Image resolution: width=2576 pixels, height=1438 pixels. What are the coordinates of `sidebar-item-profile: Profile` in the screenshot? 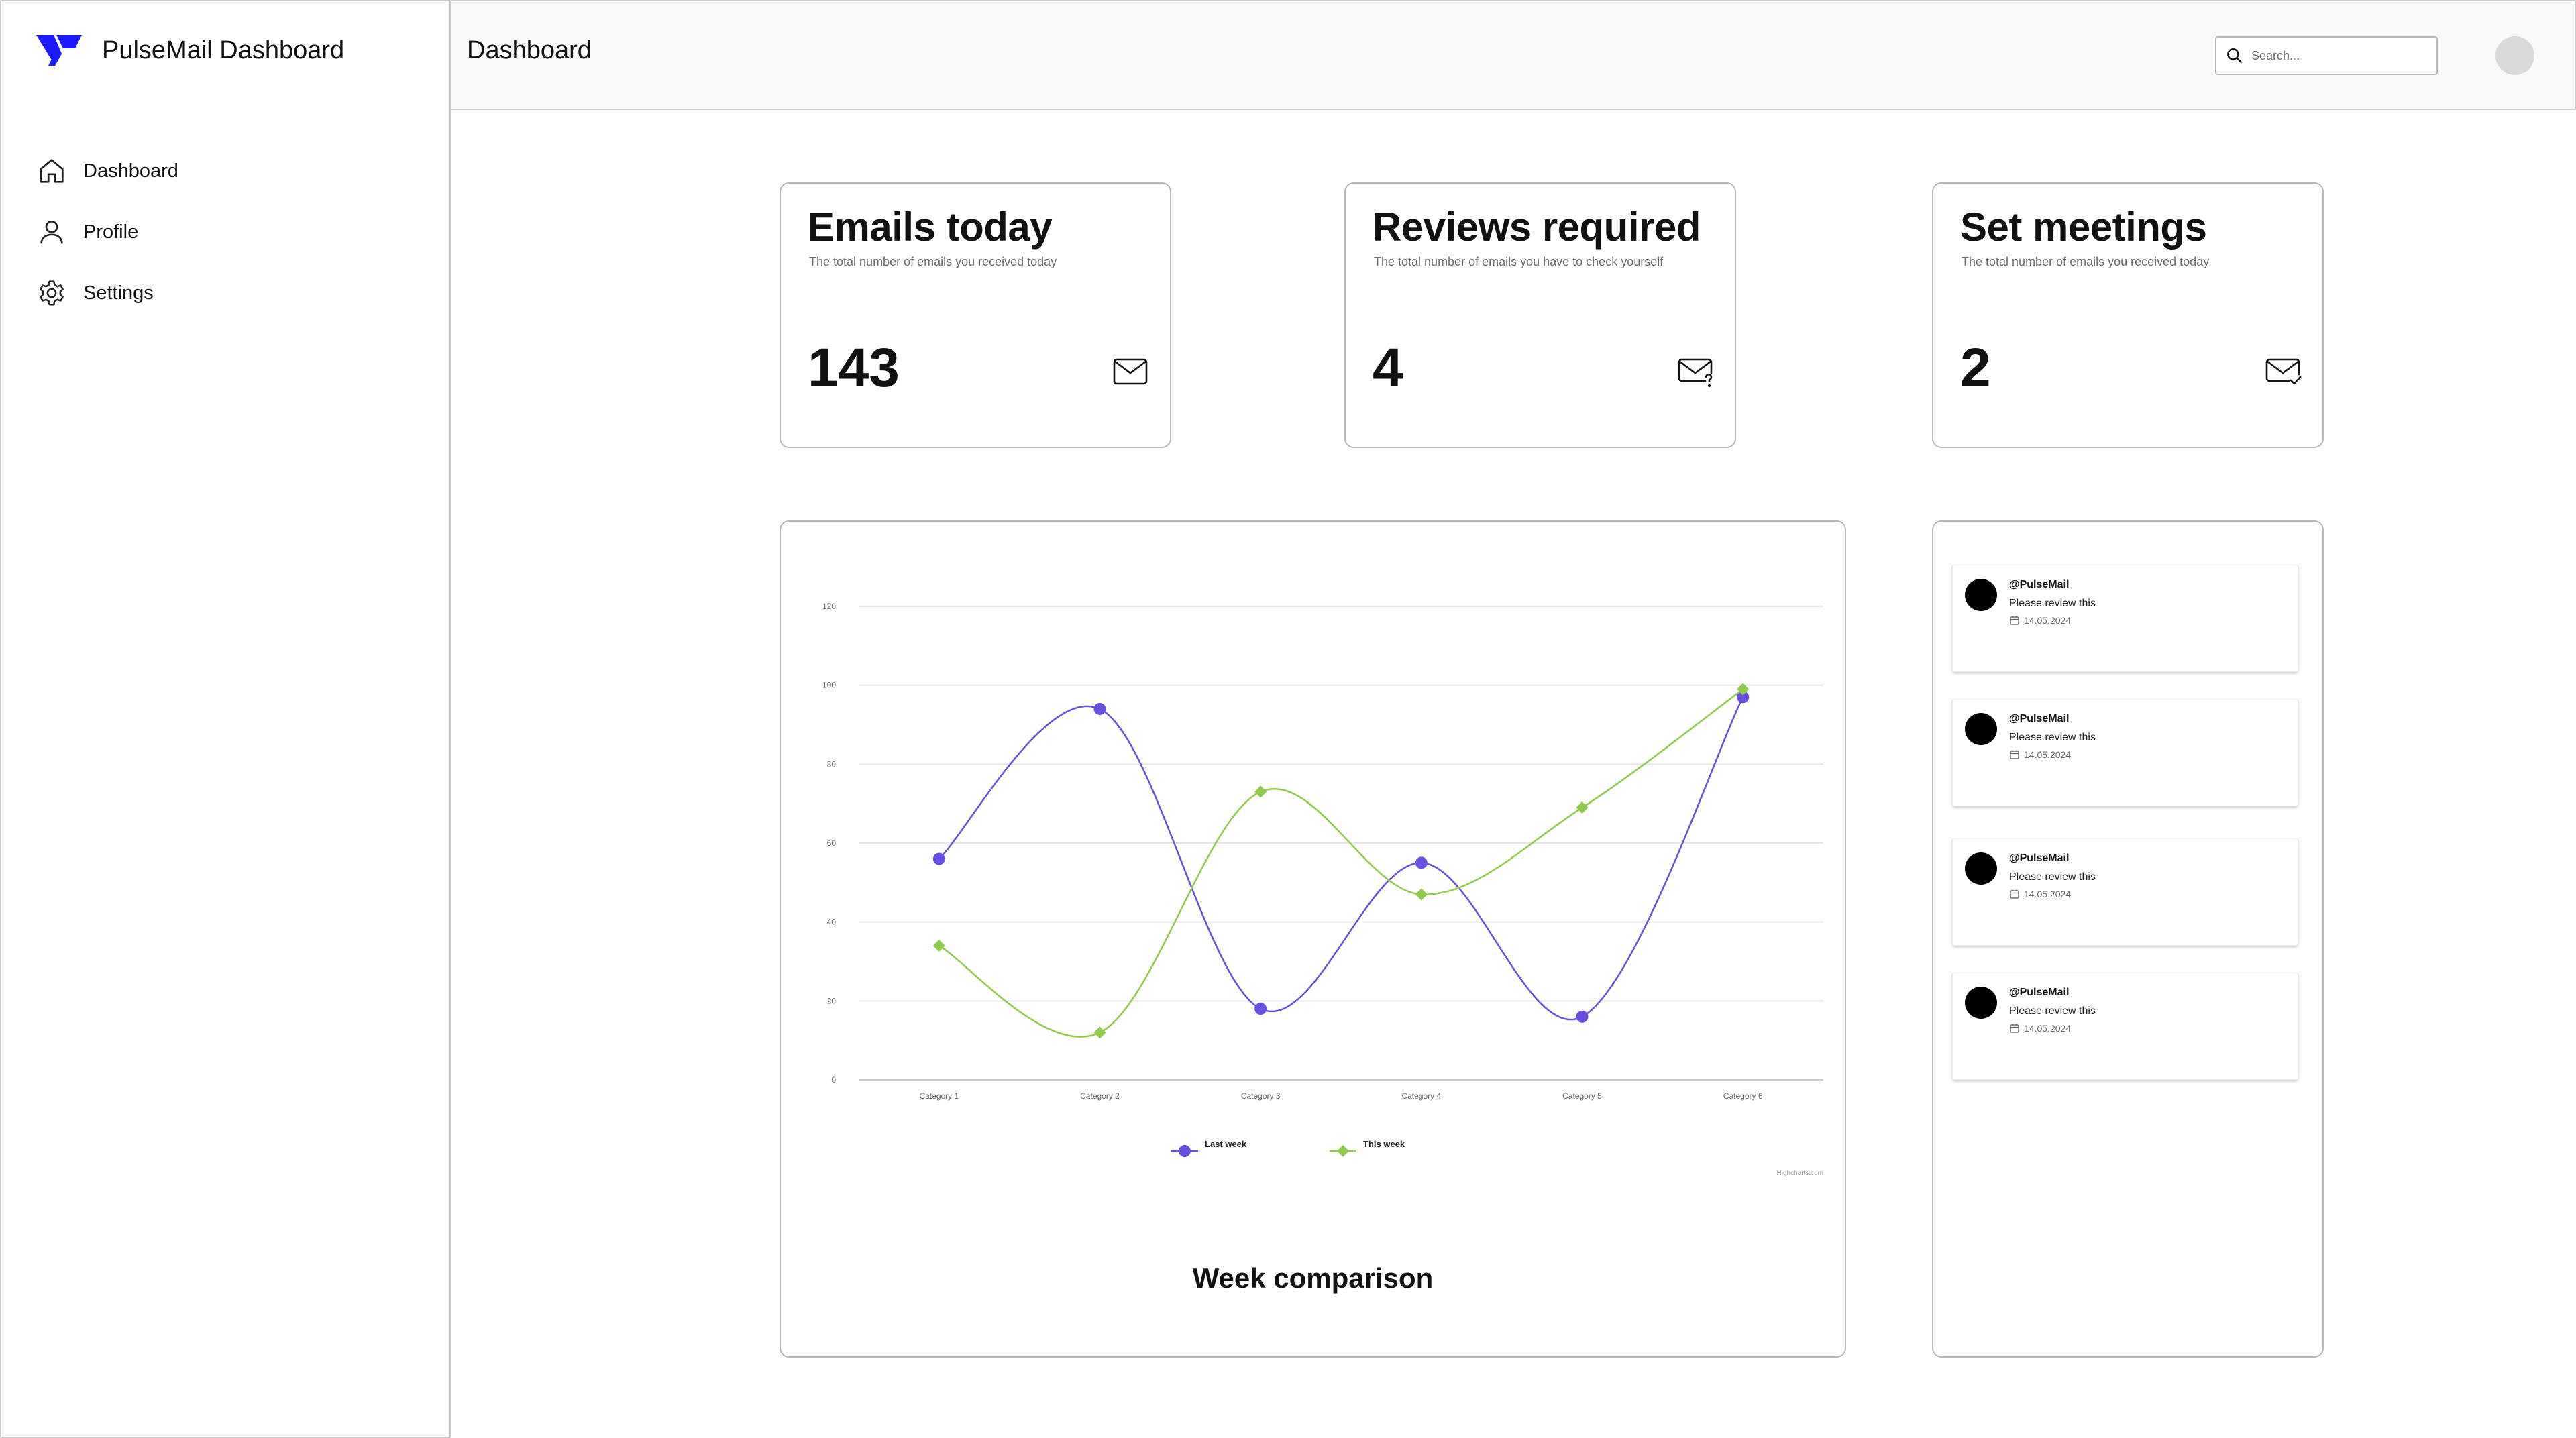 It's located at (107, 232).